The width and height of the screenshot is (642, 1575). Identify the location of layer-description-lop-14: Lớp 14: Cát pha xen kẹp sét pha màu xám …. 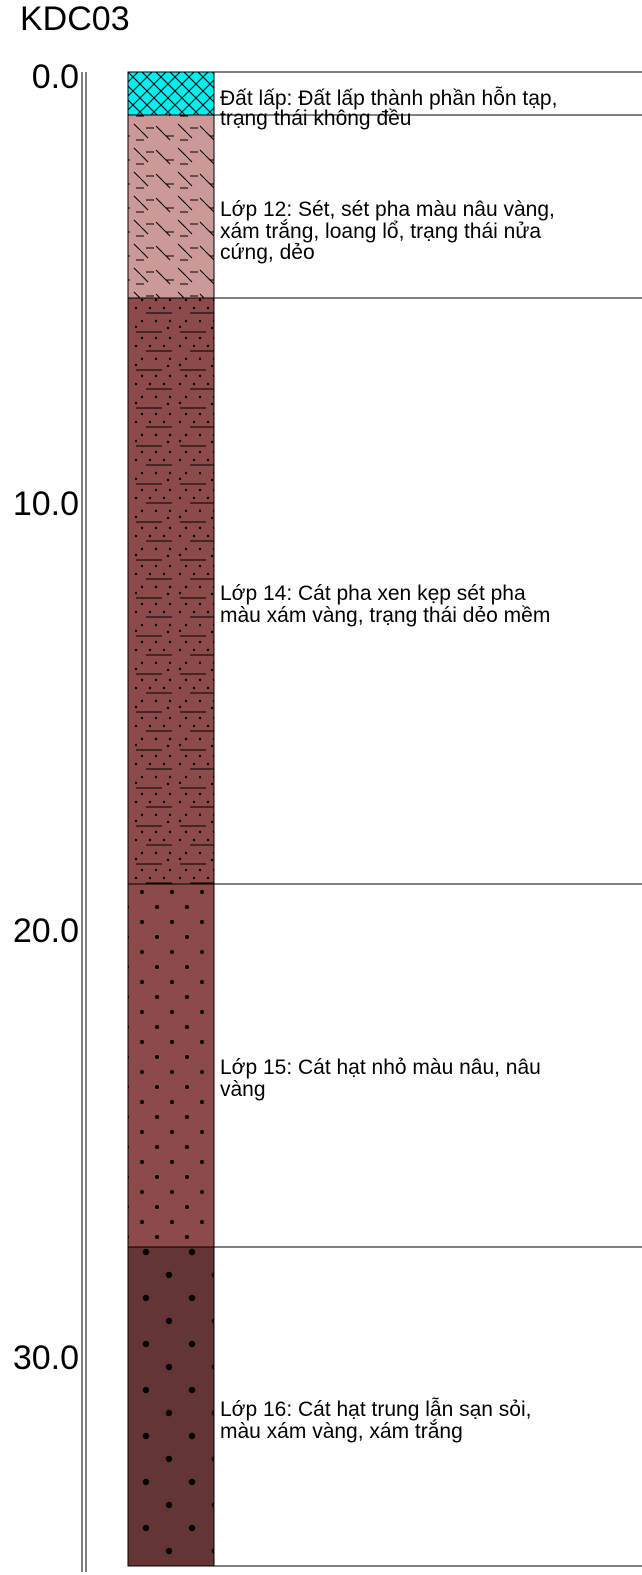
(385, 604).